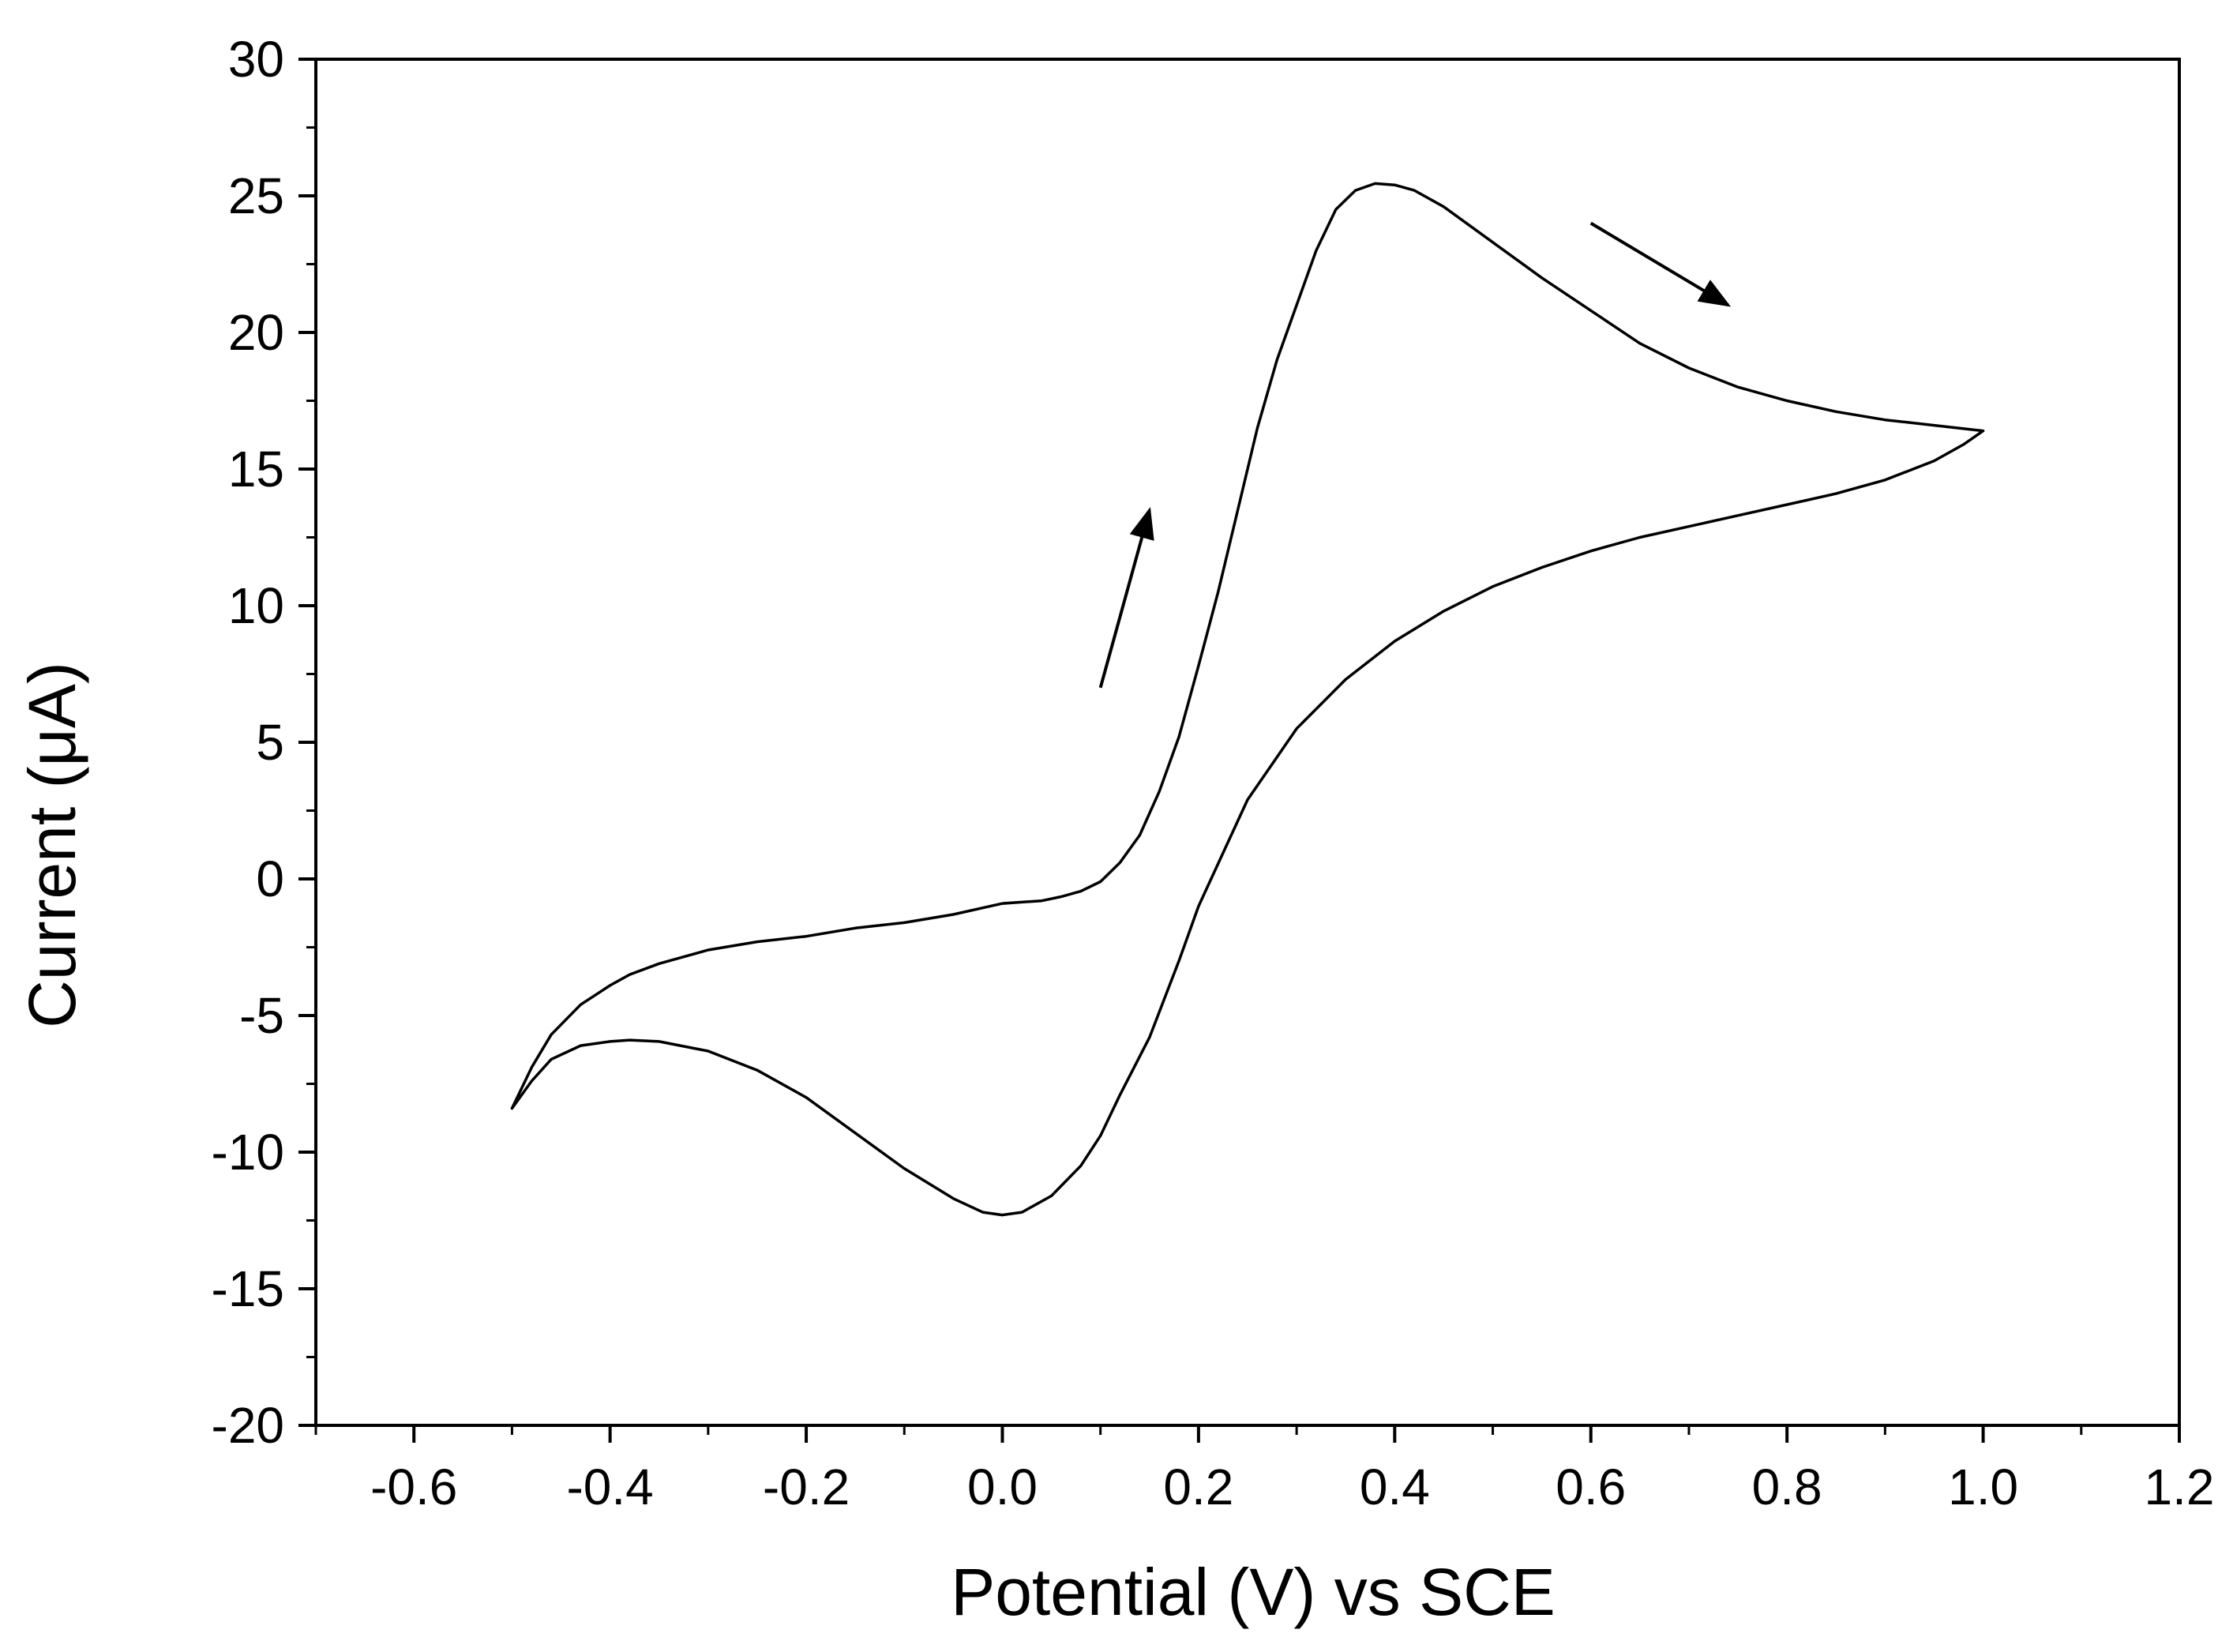 The height and width of the screenshot is (1652, 2233). Describe the element at coordinates (248, 1288) in the screenshot. I see `y-tick-label: -15` at that location.